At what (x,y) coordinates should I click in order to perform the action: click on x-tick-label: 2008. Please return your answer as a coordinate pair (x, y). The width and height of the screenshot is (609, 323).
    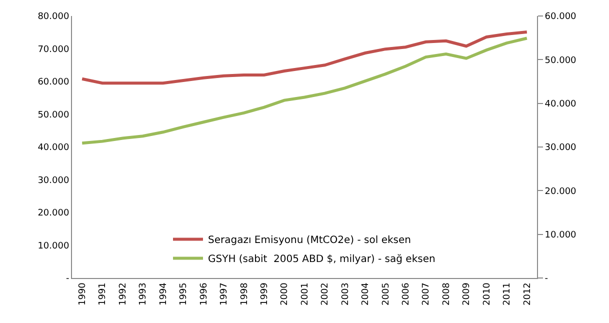
    Looking at the image, I should click on (447, 294).